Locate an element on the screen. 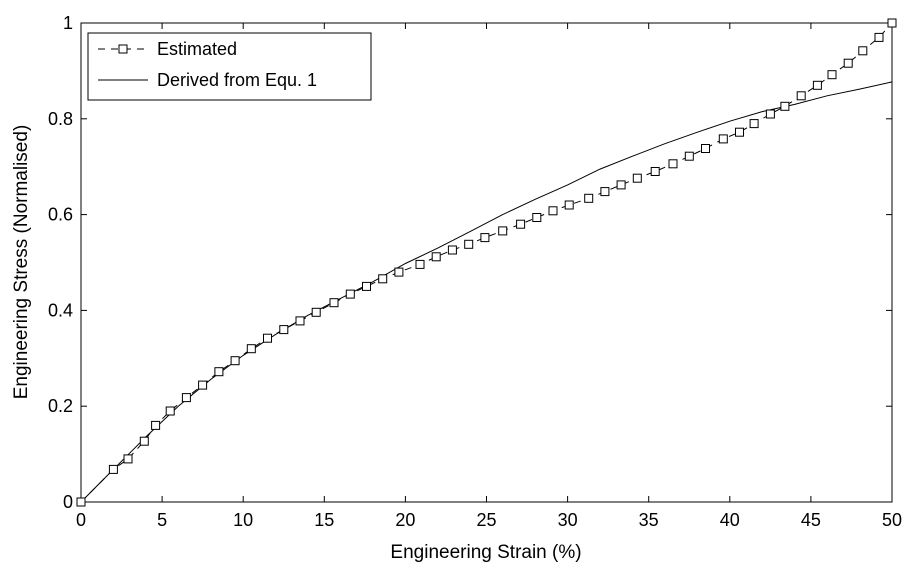  x-tick-label: 15 is located at coordinates (324, 520).